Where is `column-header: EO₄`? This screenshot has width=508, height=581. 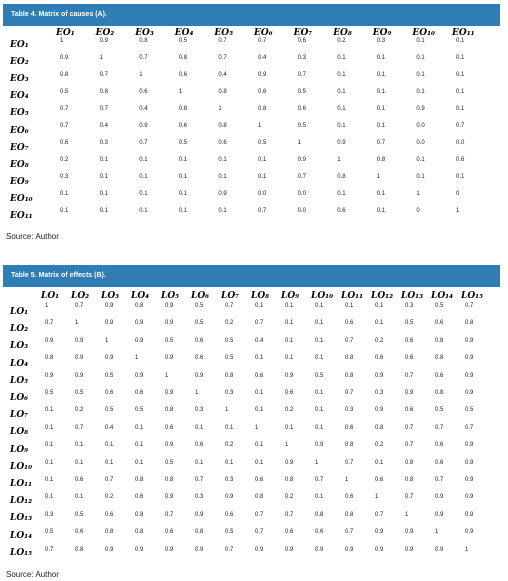
column-header: EO₄ is located at coordinates (184, 33).